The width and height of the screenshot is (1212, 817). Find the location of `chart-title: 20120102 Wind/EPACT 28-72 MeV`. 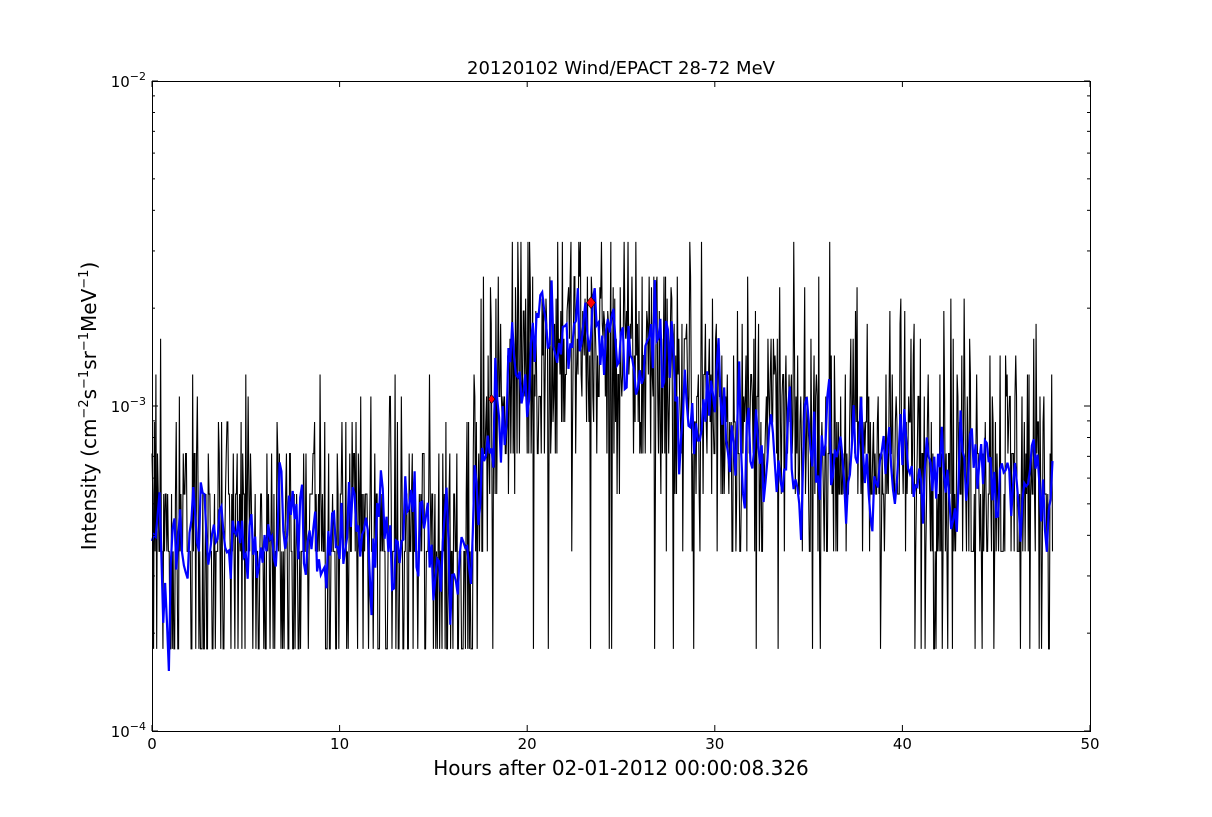

chart-title: 20120102 Wind/EPACT 28-72 MeV is located at coordinates (621, 68).